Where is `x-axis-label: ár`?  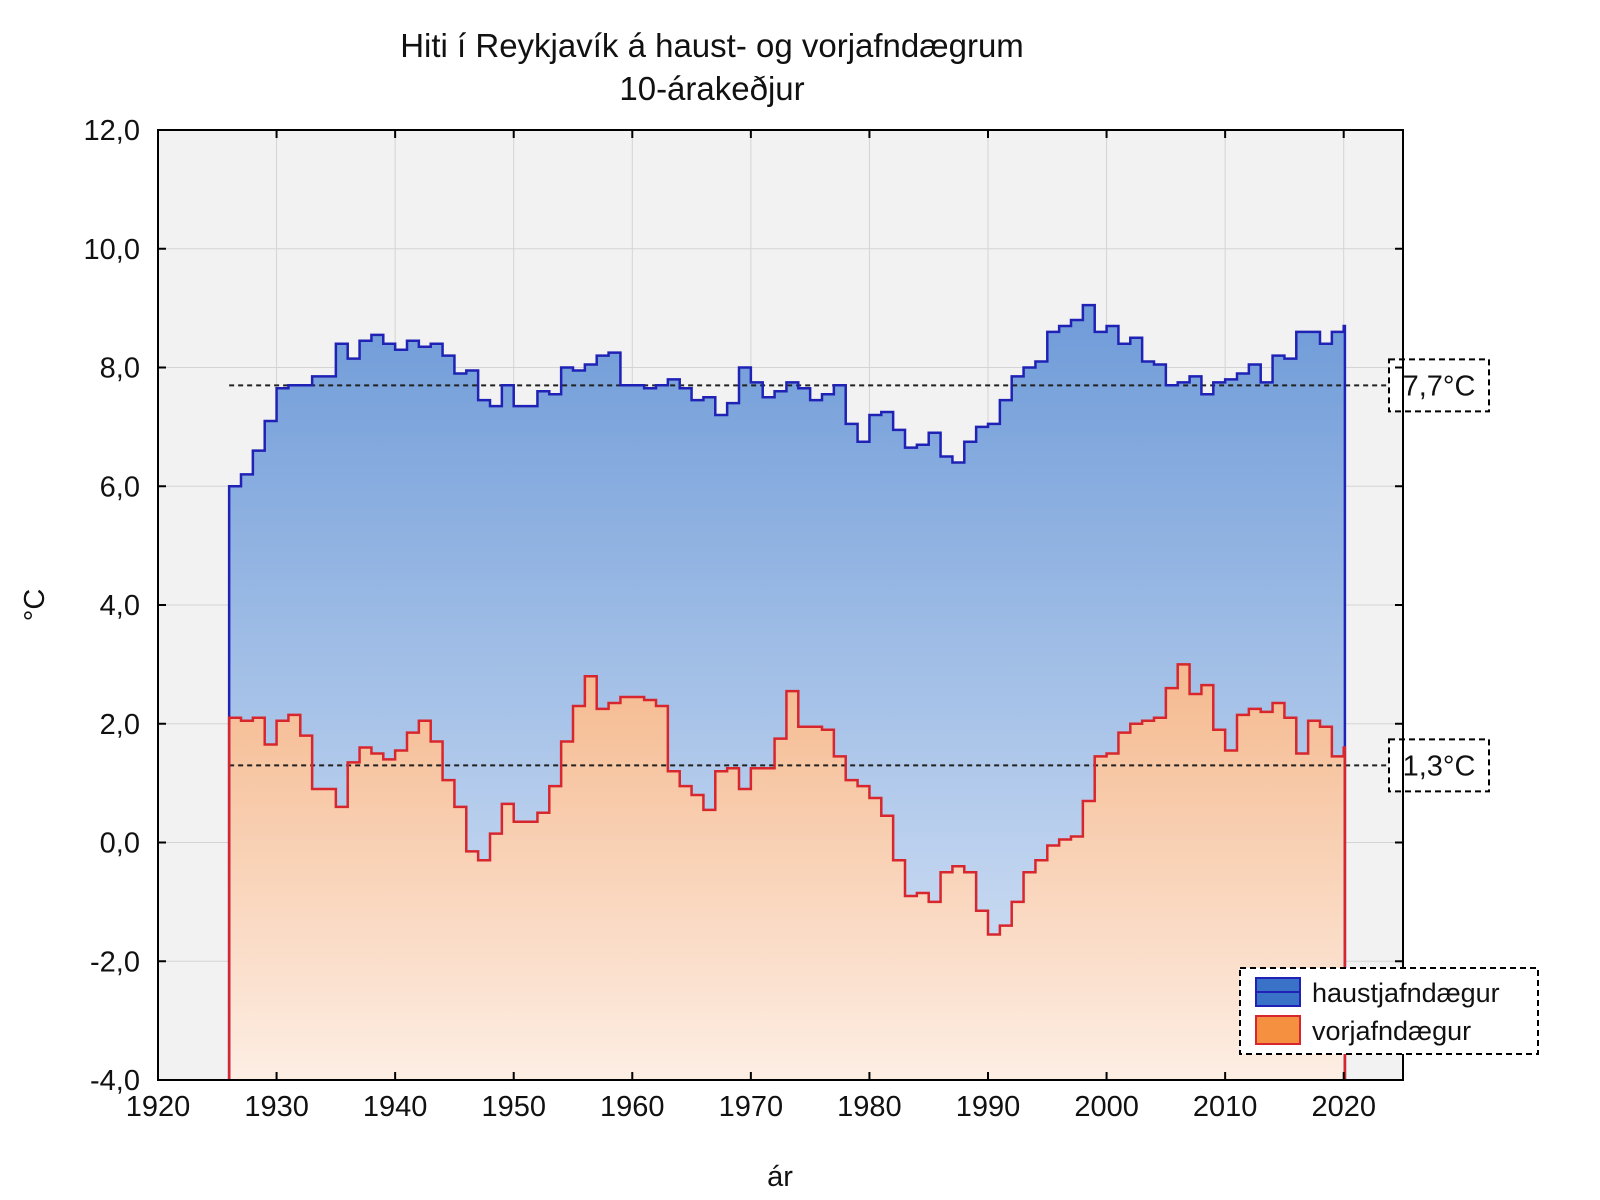 x-axis-label: ár is located at coordinates (780, 1177).